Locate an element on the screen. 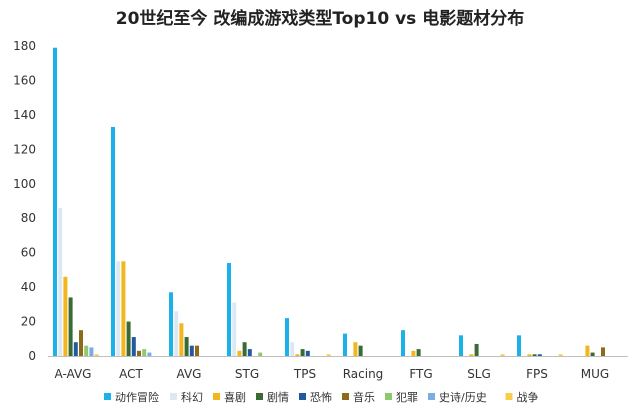 The height and width of the screenshot is (411, 640). y-tick-label: 100 is located at coordinates (24, 184).